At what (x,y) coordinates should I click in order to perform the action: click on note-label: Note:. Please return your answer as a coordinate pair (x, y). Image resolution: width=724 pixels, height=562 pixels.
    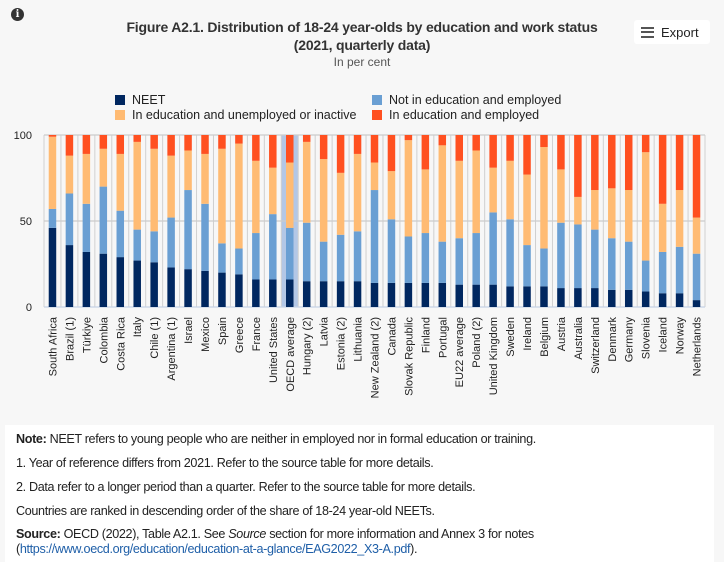
    Looking at the image, I should click on (31, 439).